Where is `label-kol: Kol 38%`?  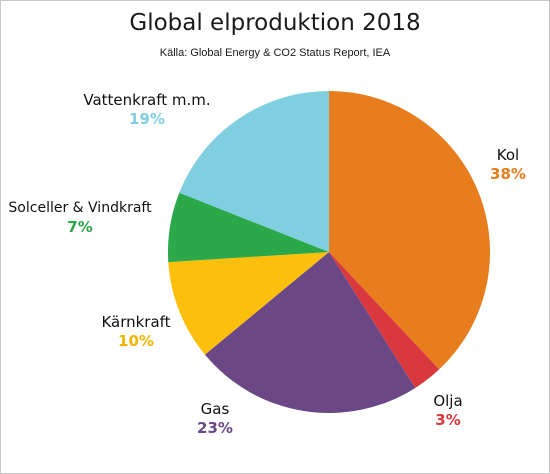 label-kol: Kol 38% is located at coordinates (508, 165).